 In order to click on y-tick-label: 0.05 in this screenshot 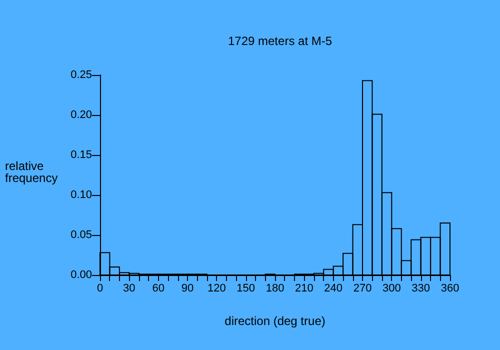, I will do `click(81, 235)`.